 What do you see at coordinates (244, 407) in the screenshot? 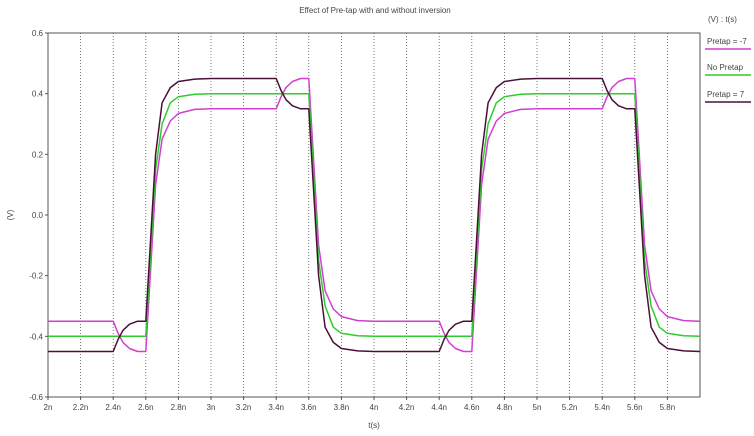
I see `x-tick-label: 3.2n` at bounding box center [244, 407].